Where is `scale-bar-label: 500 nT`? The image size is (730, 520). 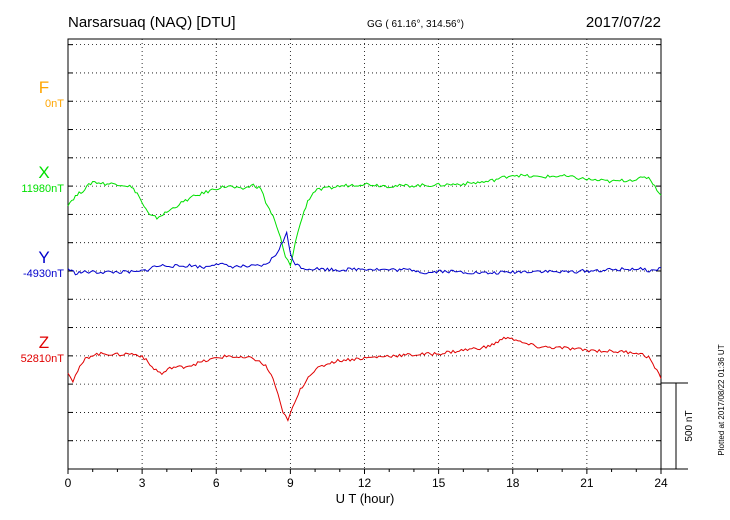 scale-bar-label: 500 nT is located at coordinates (689, 425).